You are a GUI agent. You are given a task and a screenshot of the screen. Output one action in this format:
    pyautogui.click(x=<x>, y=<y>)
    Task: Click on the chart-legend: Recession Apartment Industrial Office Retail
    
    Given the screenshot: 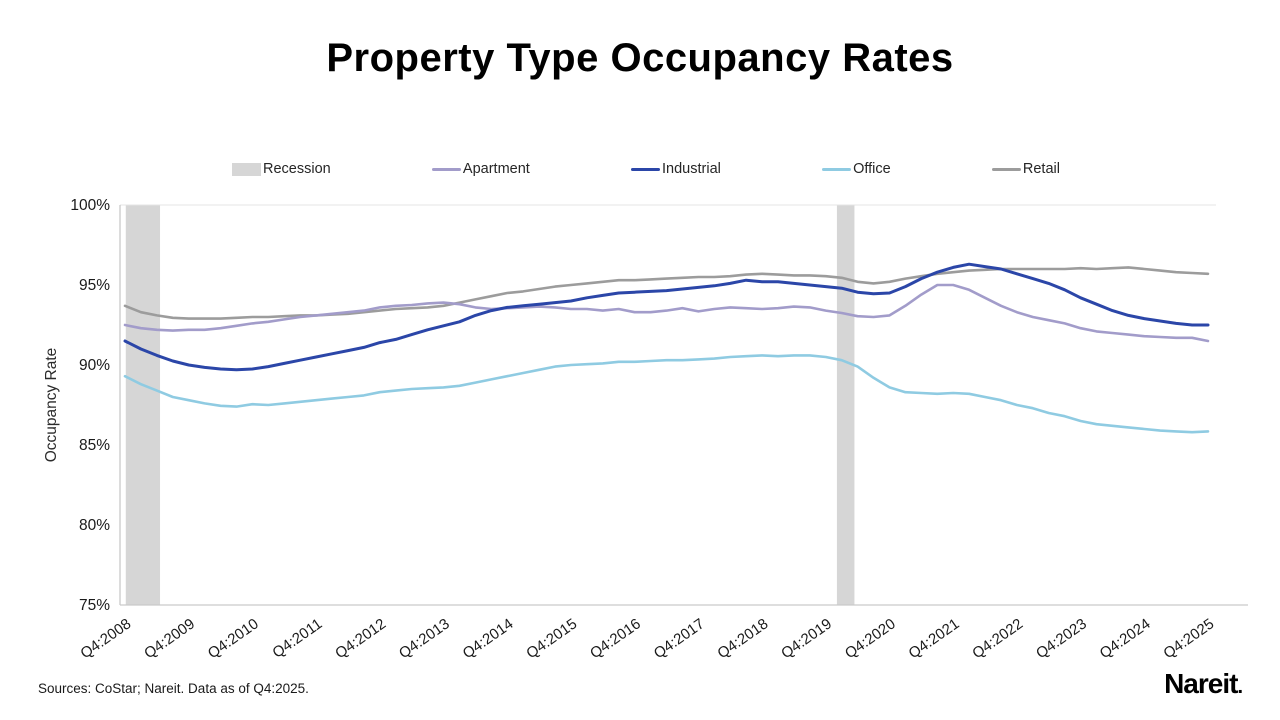 What is the action you would take?
    pyautogui.click(x=646, y=169)
    